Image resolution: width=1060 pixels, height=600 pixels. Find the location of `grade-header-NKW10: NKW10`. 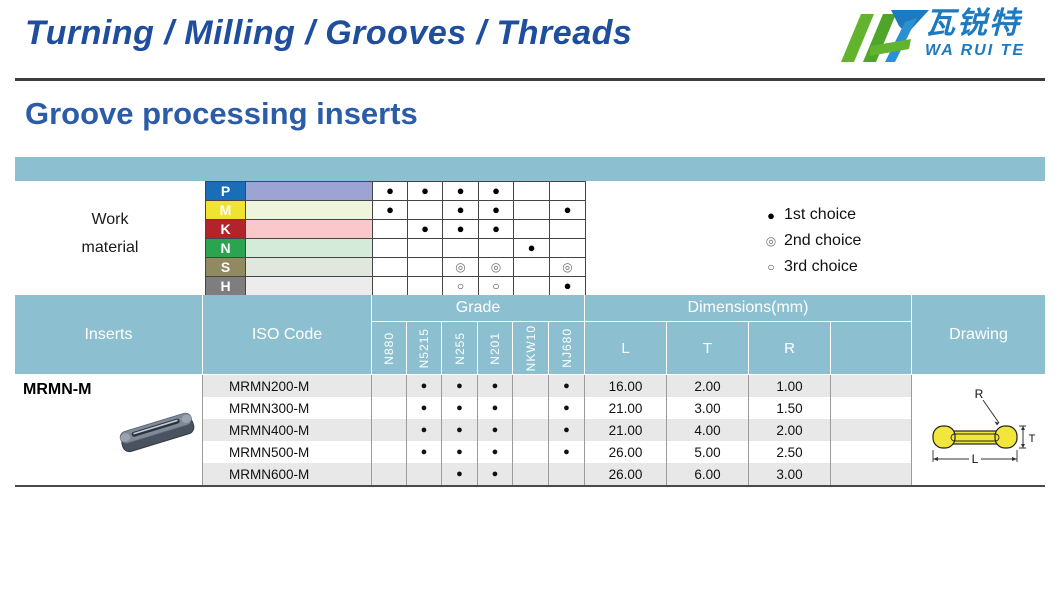

grade-header-NKW10: NKW10 is located at coordinates (531, 348).